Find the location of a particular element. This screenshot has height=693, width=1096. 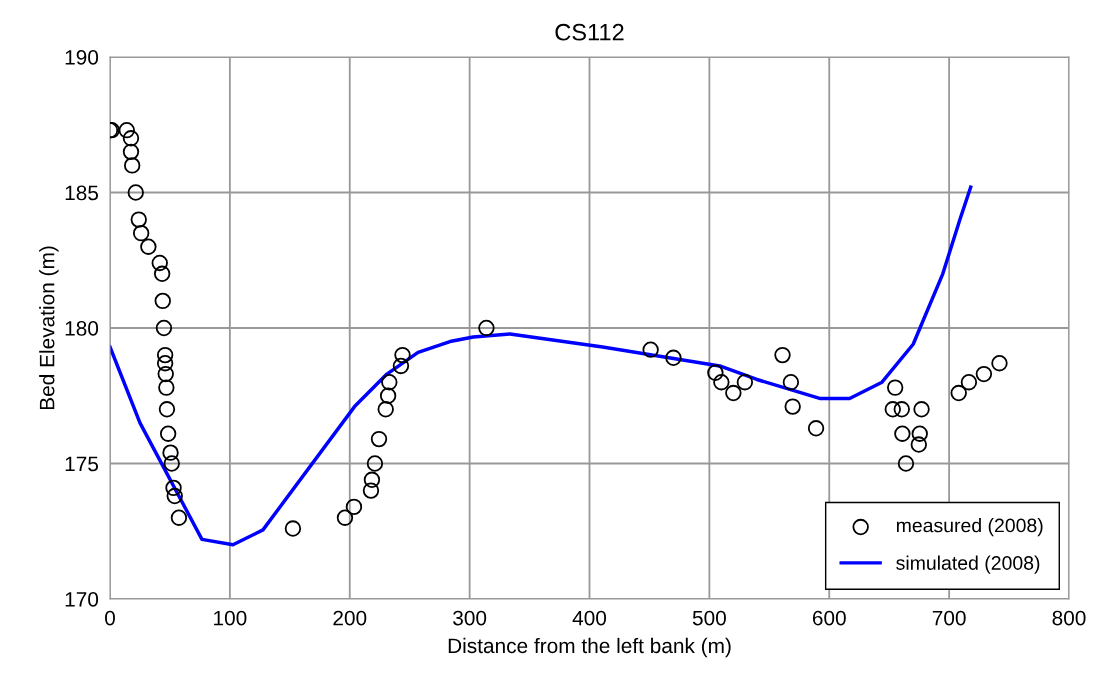

x-axis-title: Distance from the left bank (m) is located at coordinates (589, 647).